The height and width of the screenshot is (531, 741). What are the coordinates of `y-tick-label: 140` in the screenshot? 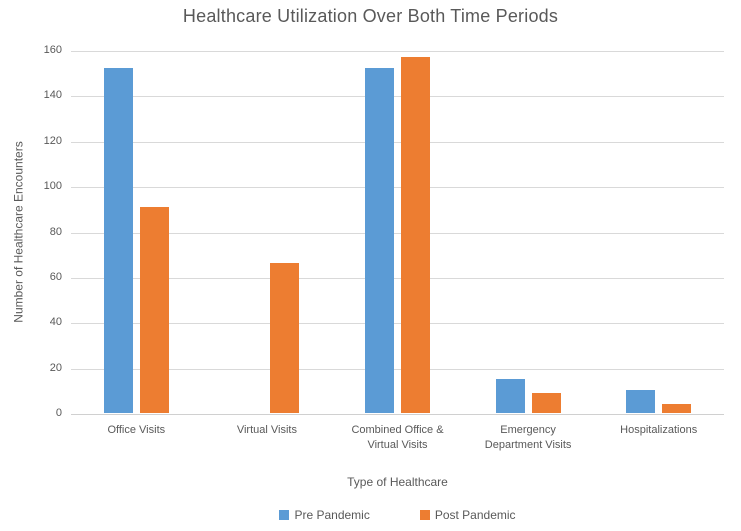 It's located at (52, 95).